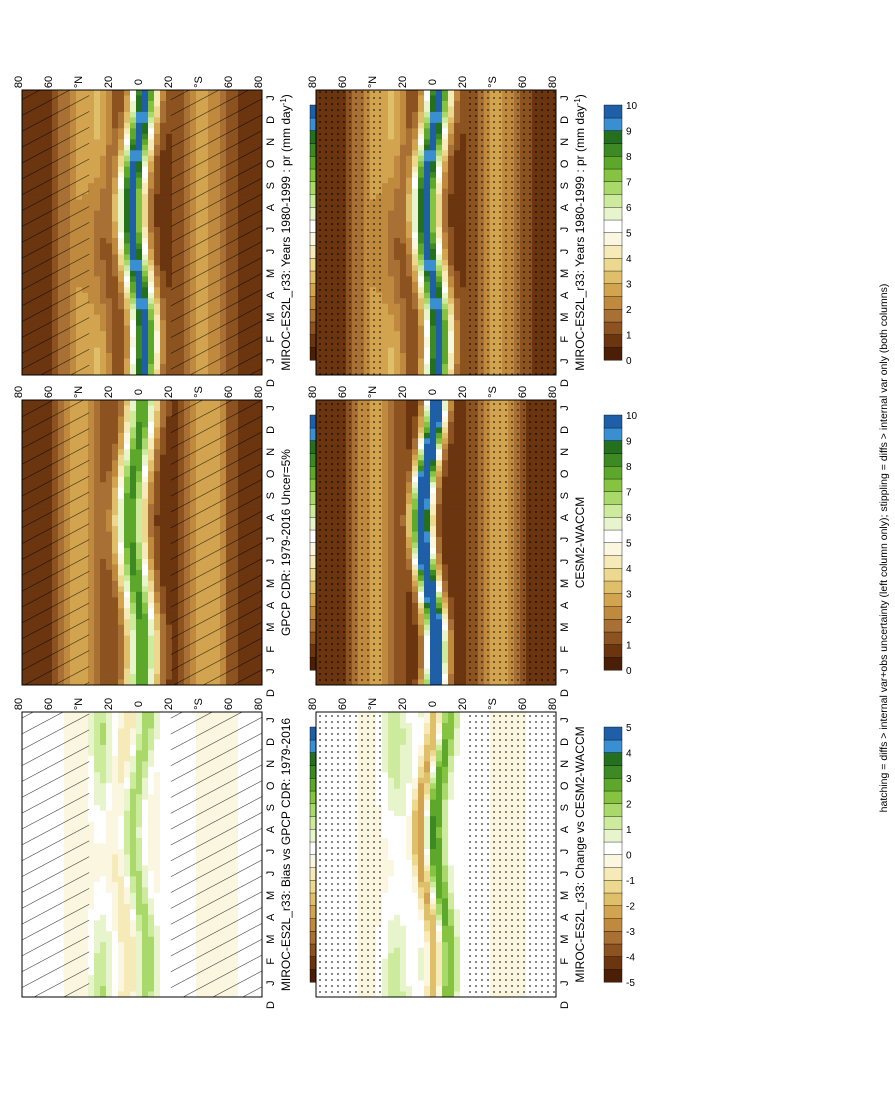 Image resolution: width=895 pixels, height=1097 pixels. Describe the element at coordinates (343, 82) in the screenshot. I see `latitude-tick-label: 60` at that location.